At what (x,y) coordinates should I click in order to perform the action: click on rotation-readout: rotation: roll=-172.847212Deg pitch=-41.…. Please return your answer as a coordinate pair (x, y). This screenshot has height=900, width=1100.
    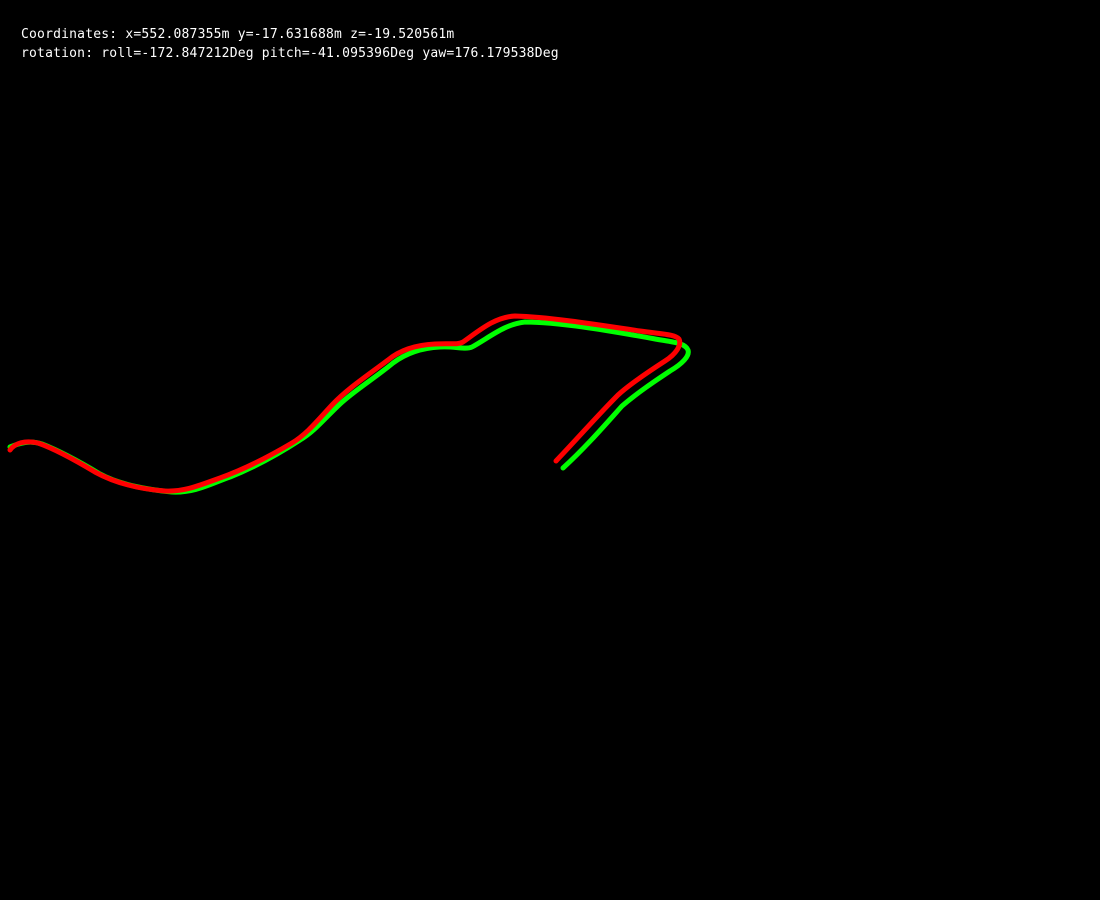
    Looking at the image, I should click on (290, 53).